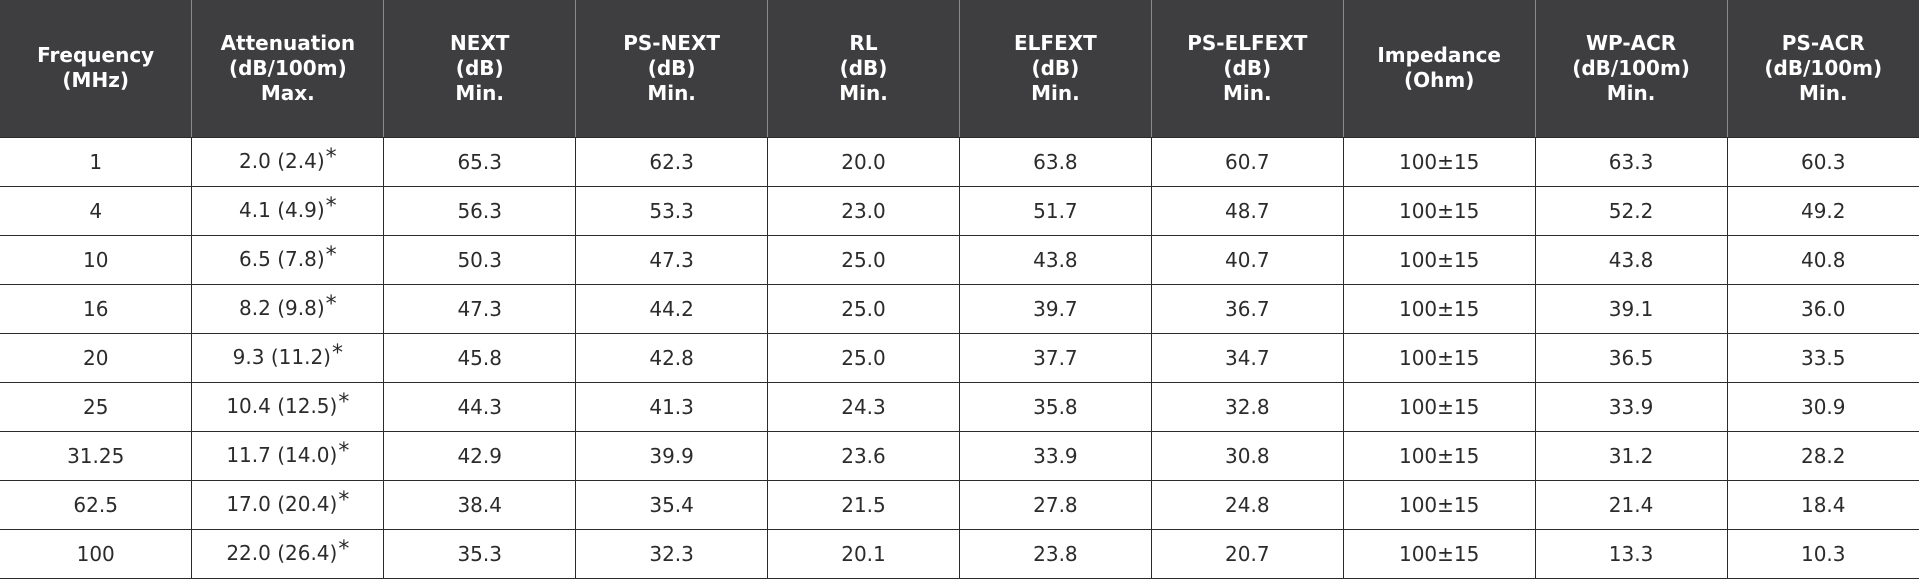 The image size is (1919, 586). What do you see at coordinates (1055, 210) in the screenshot?
I see `cell-value: 51.7` at bounding box center [1055, 210].